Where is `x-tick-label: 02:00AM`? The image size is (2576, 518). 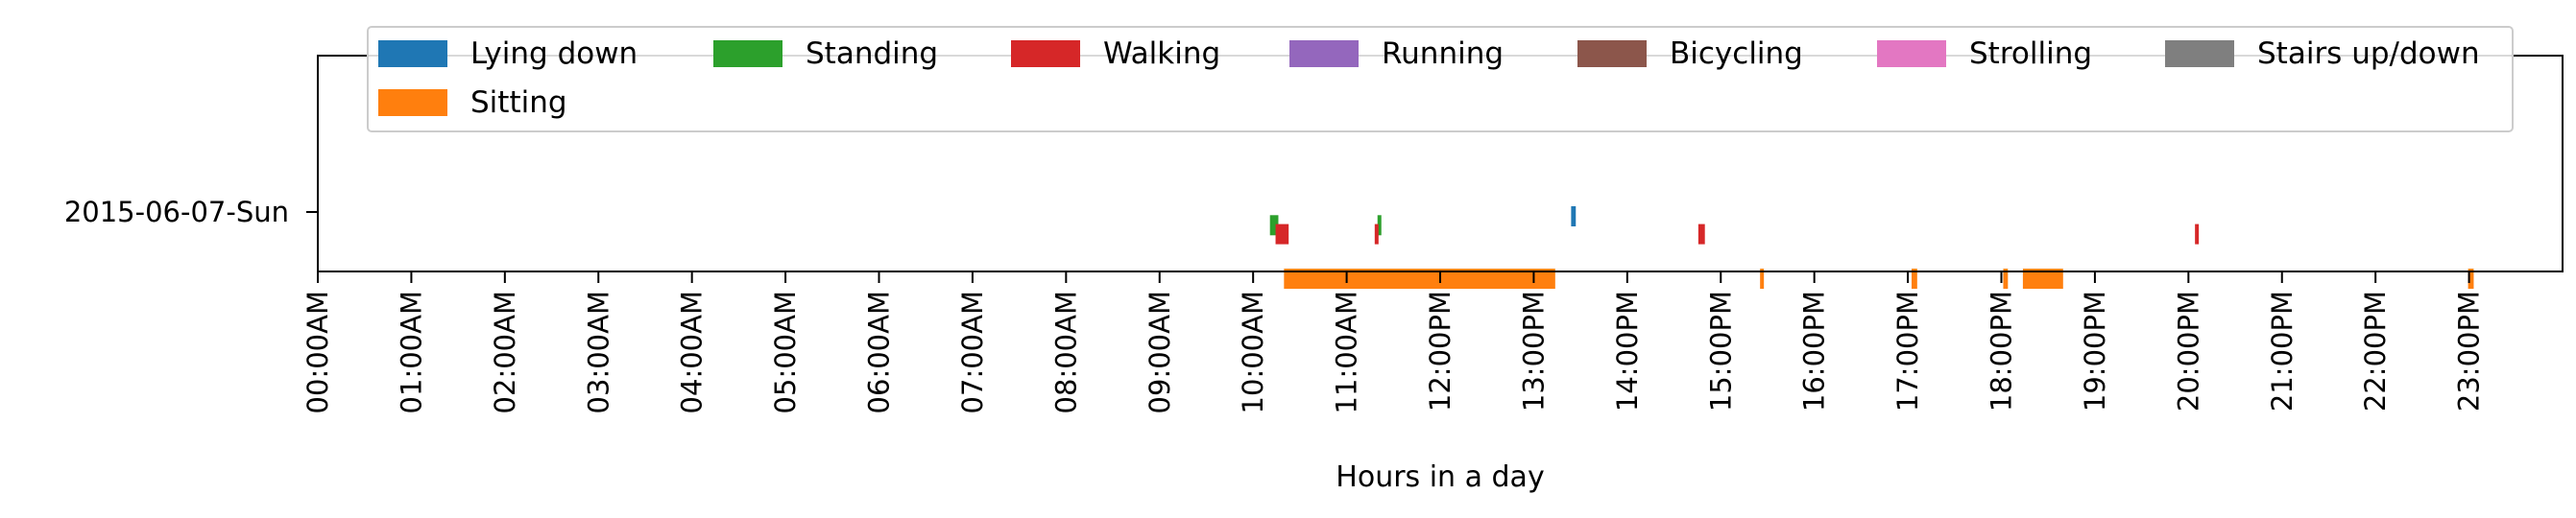
x-tick-label: 02:00AM is located at coordinates (505, 352).